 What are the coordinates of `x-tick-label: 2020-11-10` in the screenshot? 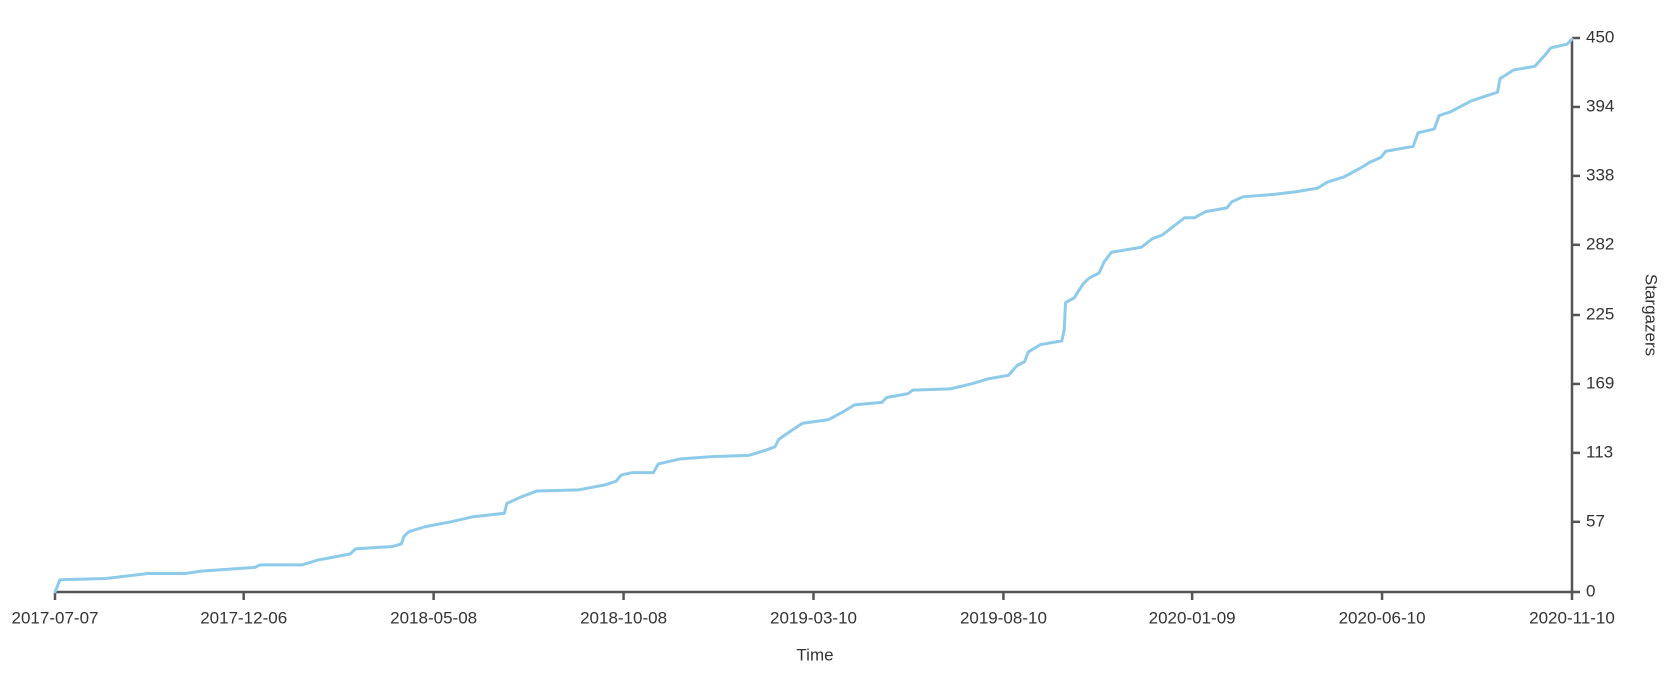 It's located at (1572, 617).